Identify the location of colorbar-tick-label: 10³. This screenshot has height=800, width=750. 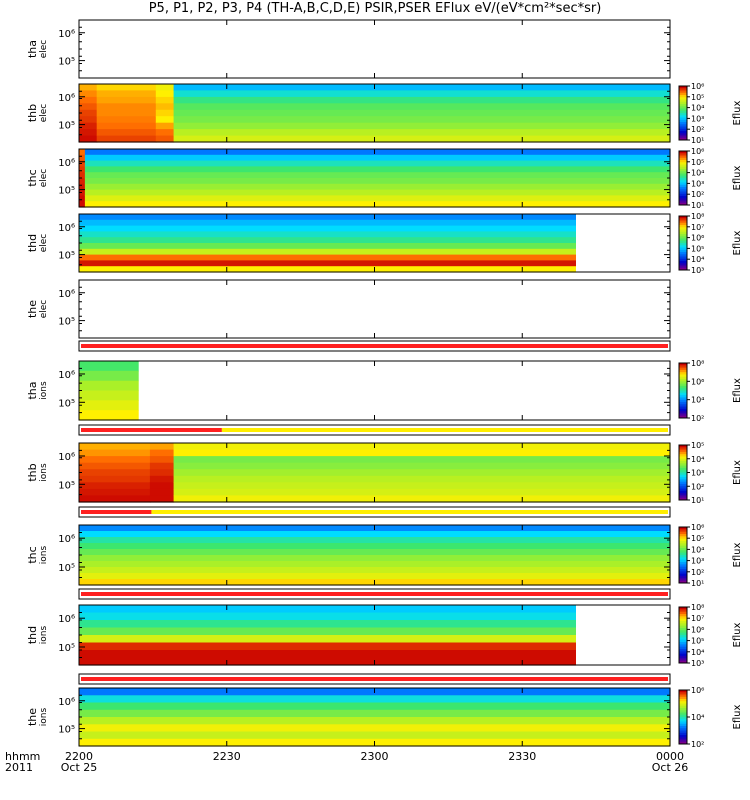
(697, 183).